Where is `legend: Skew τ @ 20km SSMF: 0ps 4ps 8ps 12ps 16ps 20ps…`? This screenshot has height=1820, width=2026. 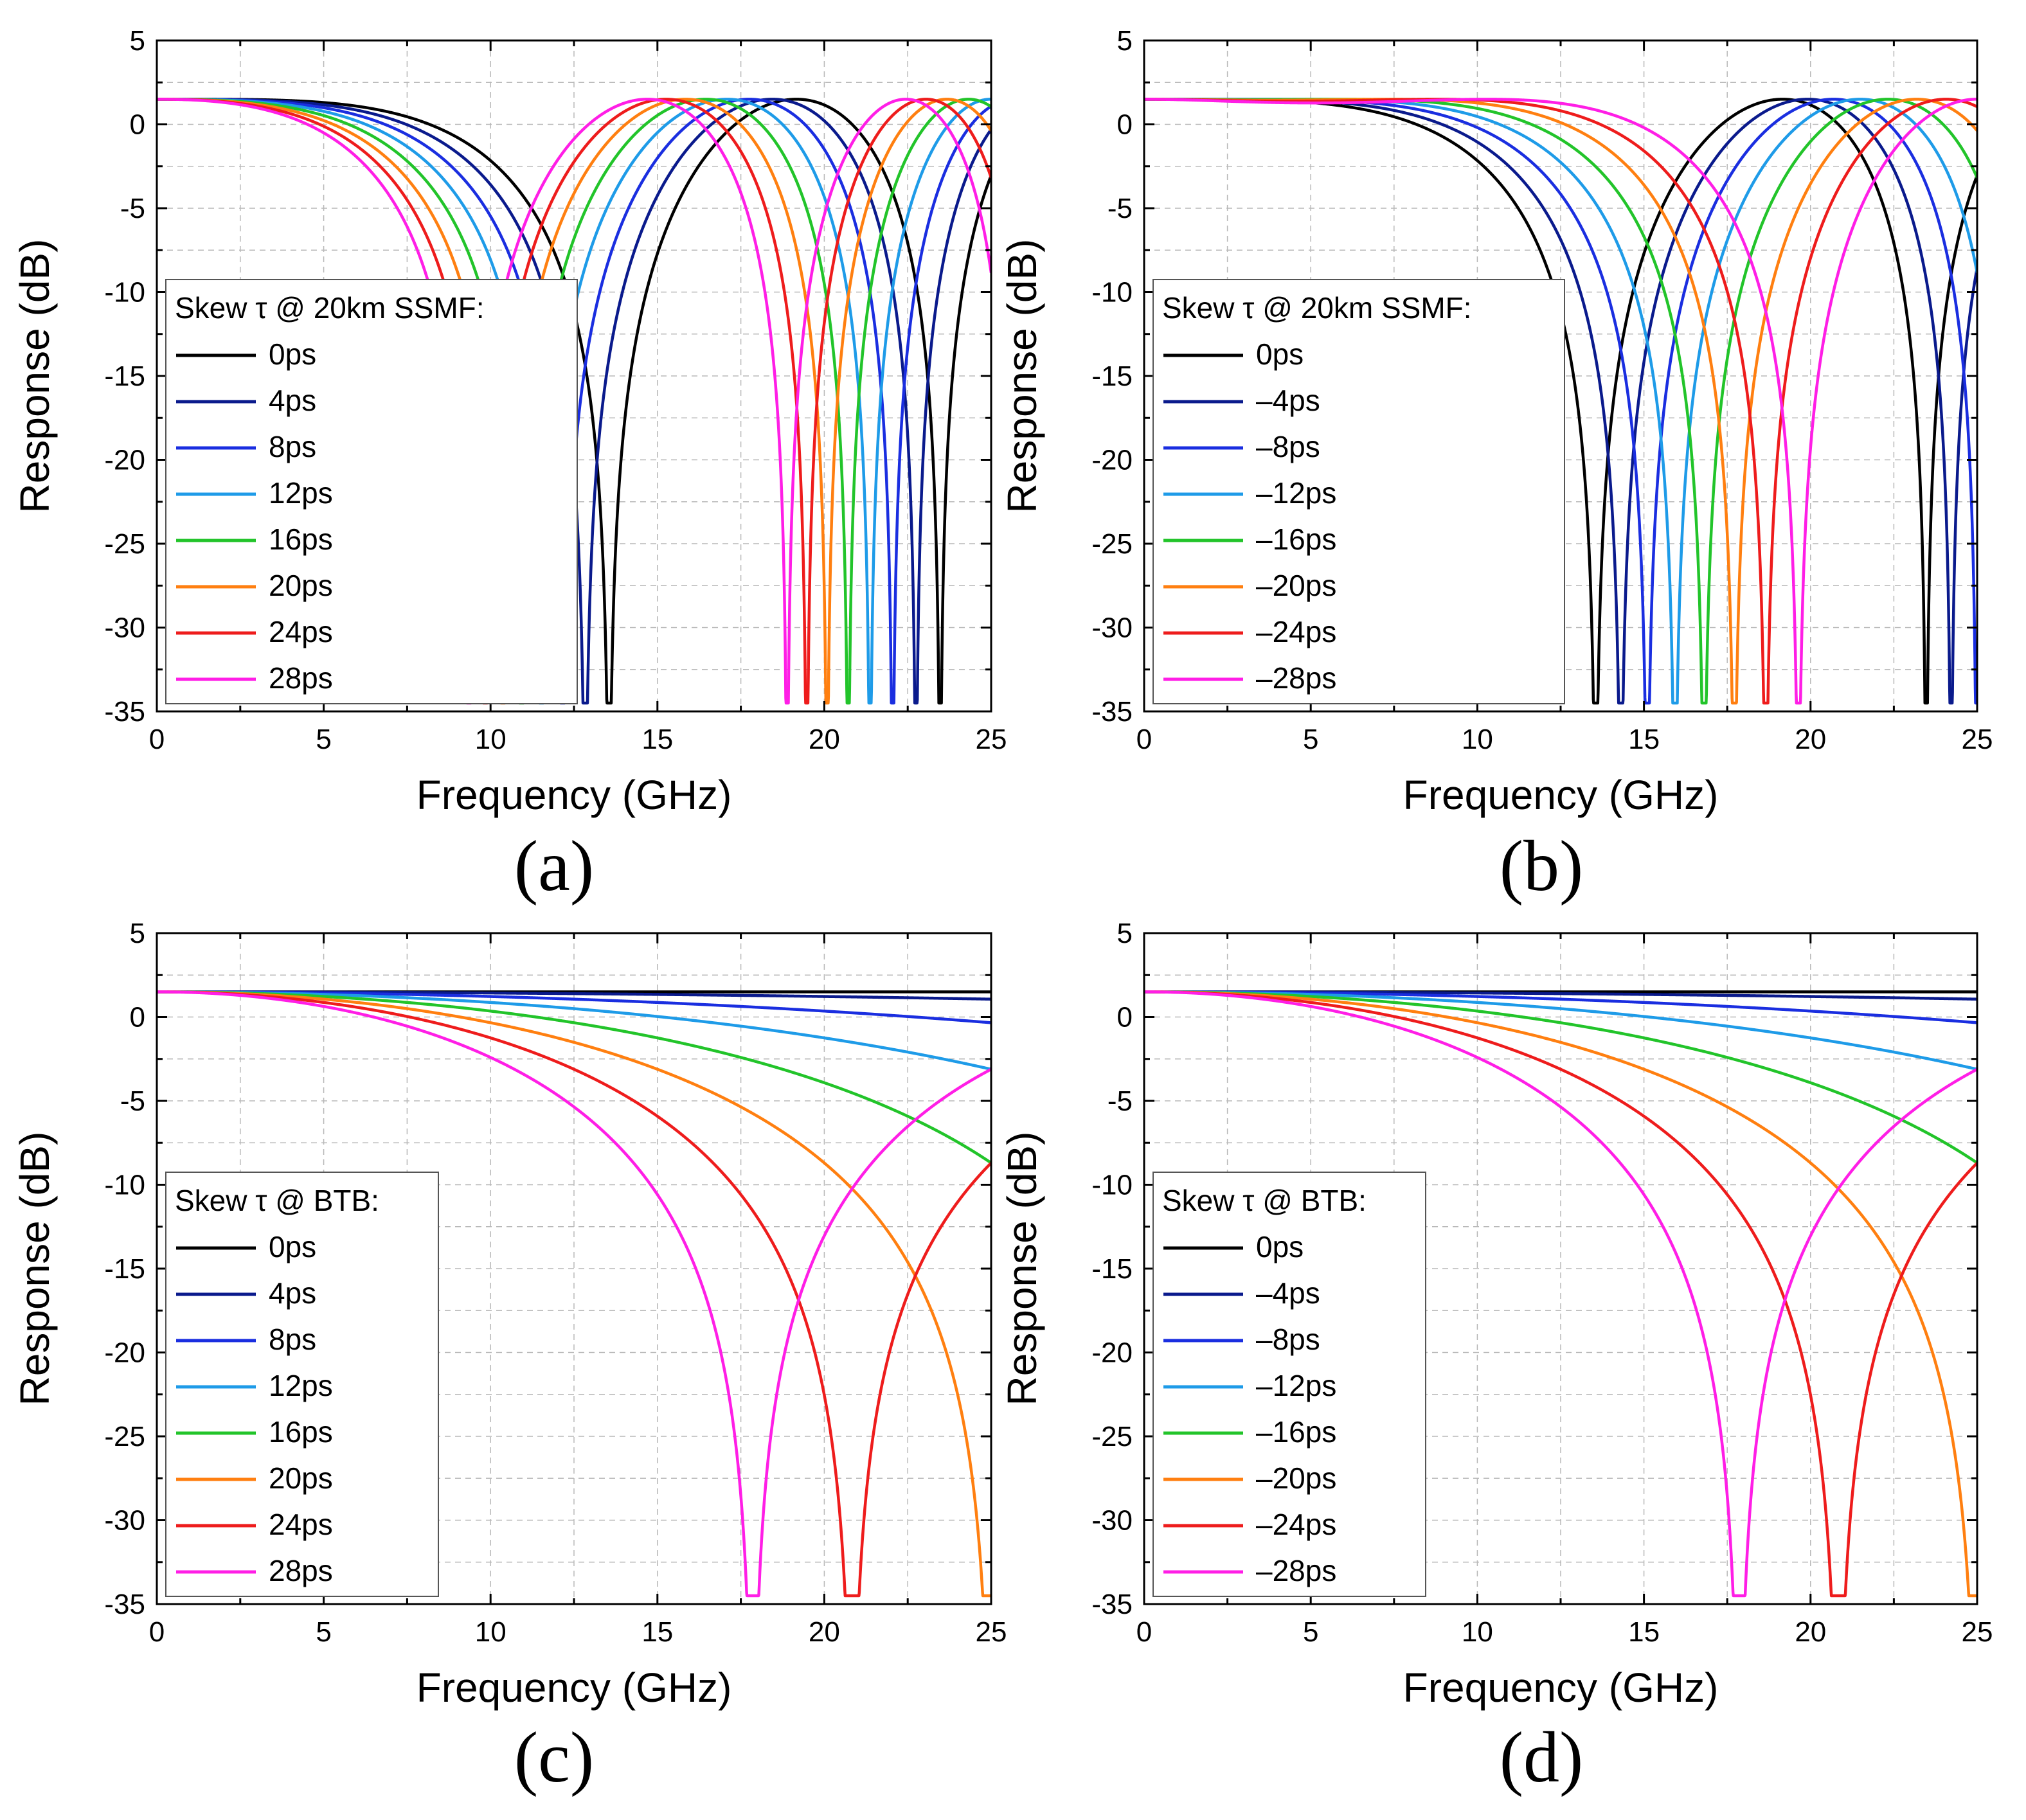
legend: Skew τ @ 20km SSMF: 0ps 4ps 8ps 12ps 16ps 20ps… is located at coordinates (371, 491).